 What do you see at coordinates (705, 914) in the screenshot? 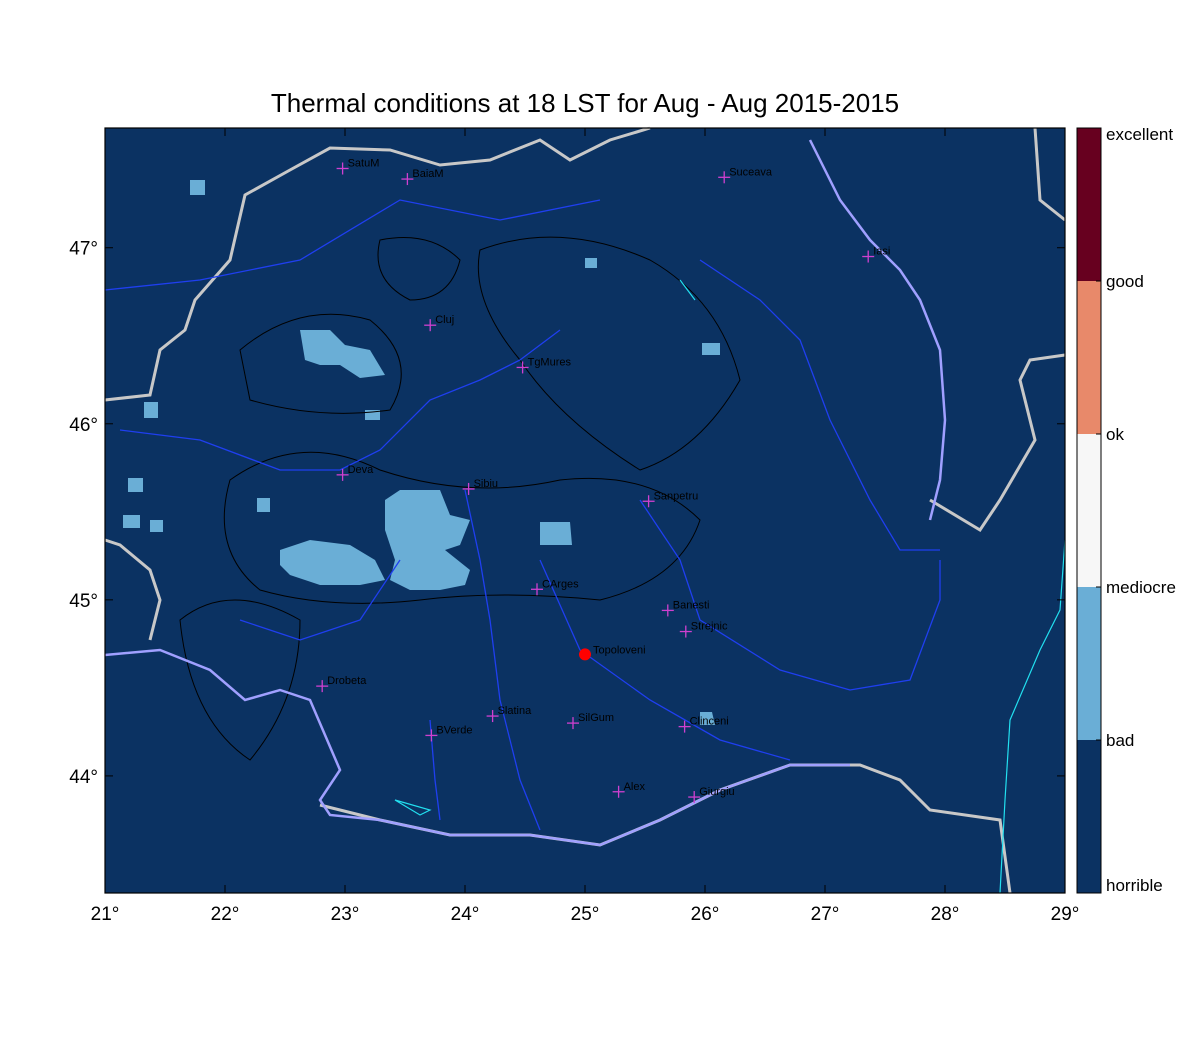
I see `x-tick-label: 26°` at bounding box center [705, 914].